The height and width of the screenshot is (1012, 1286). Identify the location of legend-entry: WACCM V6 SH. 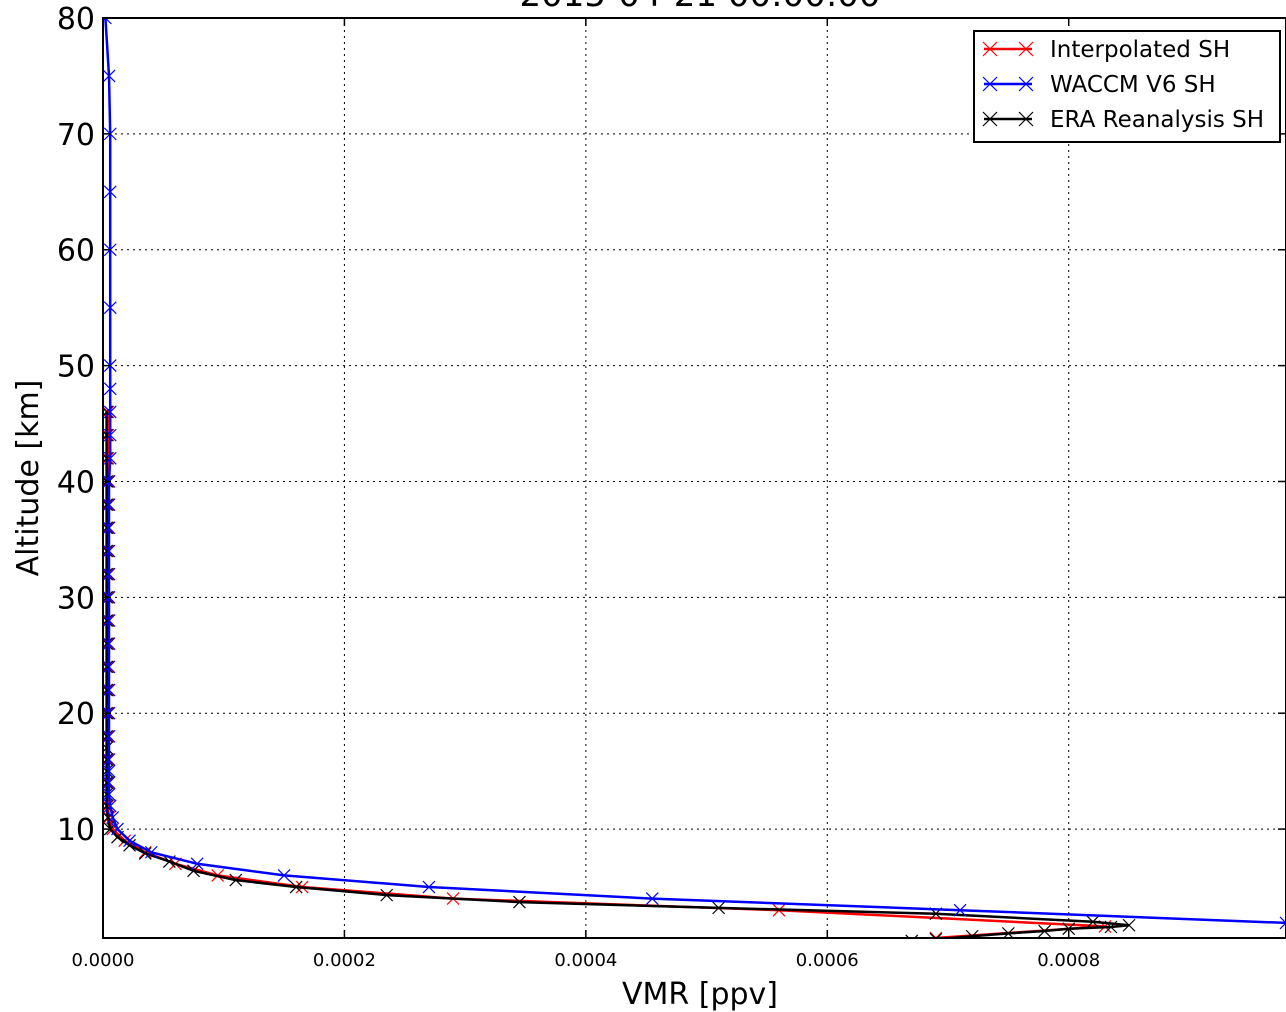
(1099, 85).